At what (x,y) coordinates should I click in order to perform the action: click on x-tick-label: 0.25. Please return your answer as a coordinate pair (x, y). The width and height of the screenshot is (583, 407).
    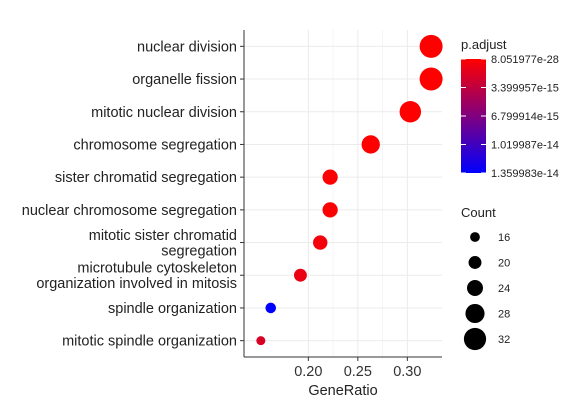
    Looking at the image, I should click on (358, 372).